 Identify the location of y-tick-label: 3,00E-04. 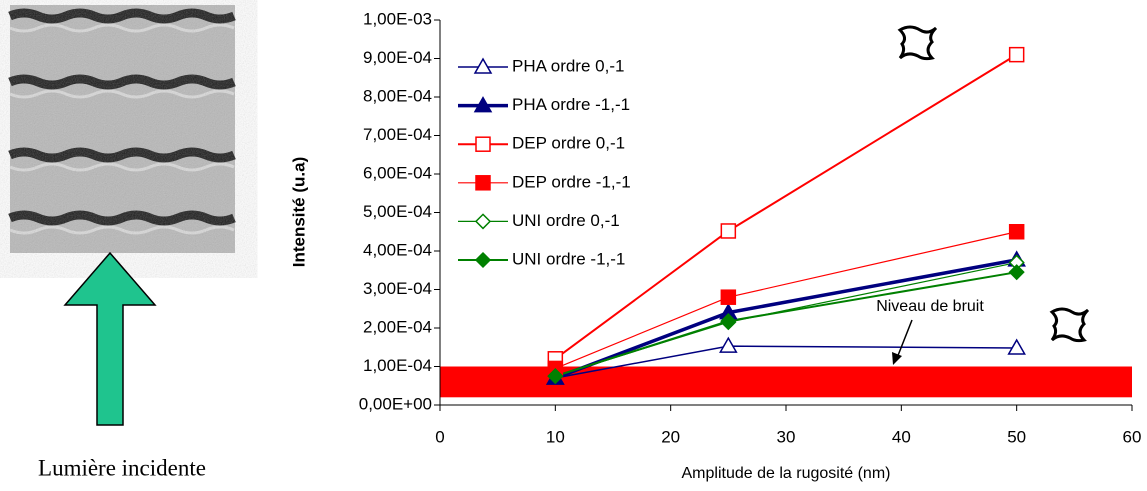
(397, 288).